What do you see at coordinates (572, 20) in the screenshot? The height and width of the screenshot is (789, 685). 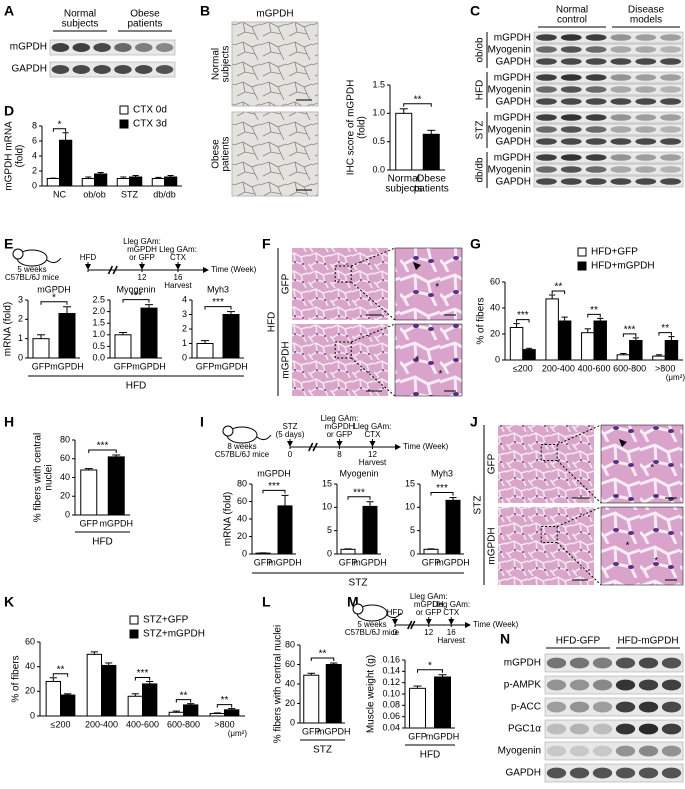 I see `blot-group-label: control` at bounding box center [572, 20].